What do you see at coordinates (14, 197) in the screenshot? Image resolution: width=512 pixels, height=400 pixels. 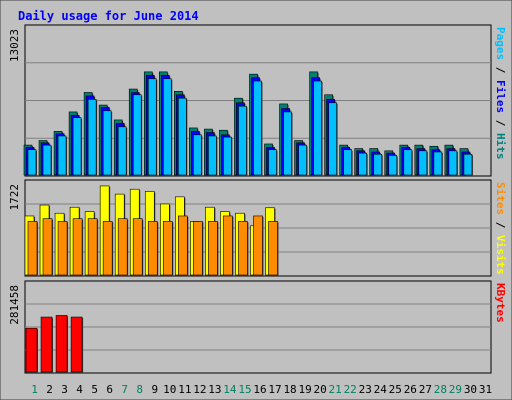 I see `y-max-label-middle: 1722` at bounding box center [14, 197].